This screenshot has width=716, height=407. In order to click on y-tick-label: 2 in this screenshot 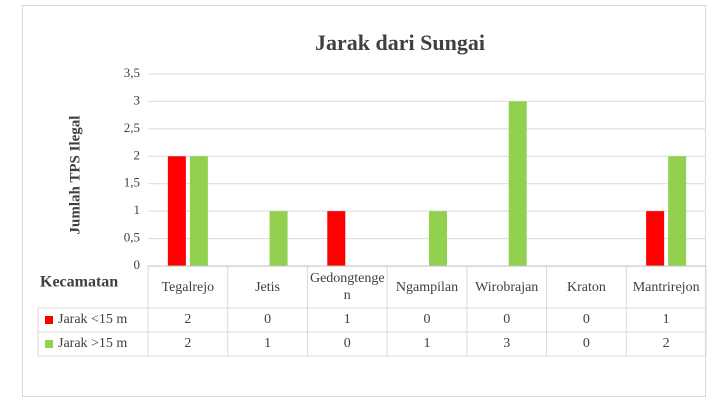, I will do `click(137, 154)`.